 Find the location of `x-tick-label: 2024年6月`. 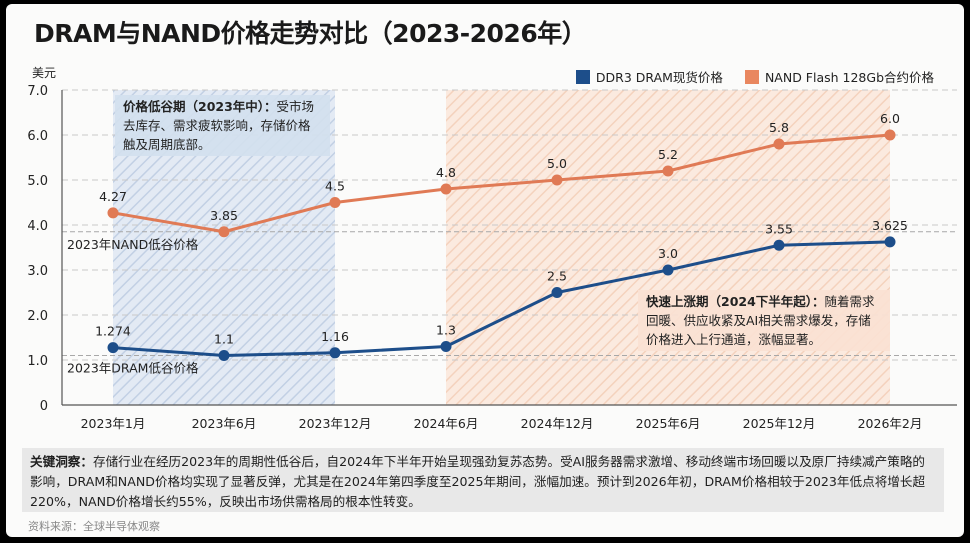

x-tick-label: 2024年6月 is located at coordinates (446, 423).